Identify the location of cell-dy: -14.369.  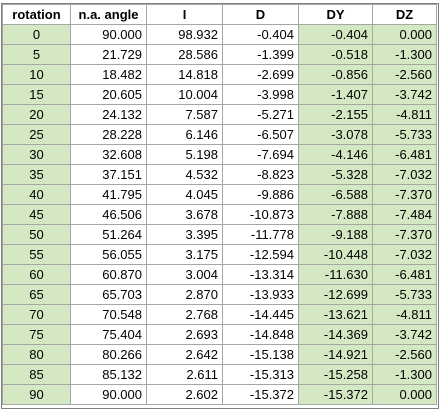
(335, 334).